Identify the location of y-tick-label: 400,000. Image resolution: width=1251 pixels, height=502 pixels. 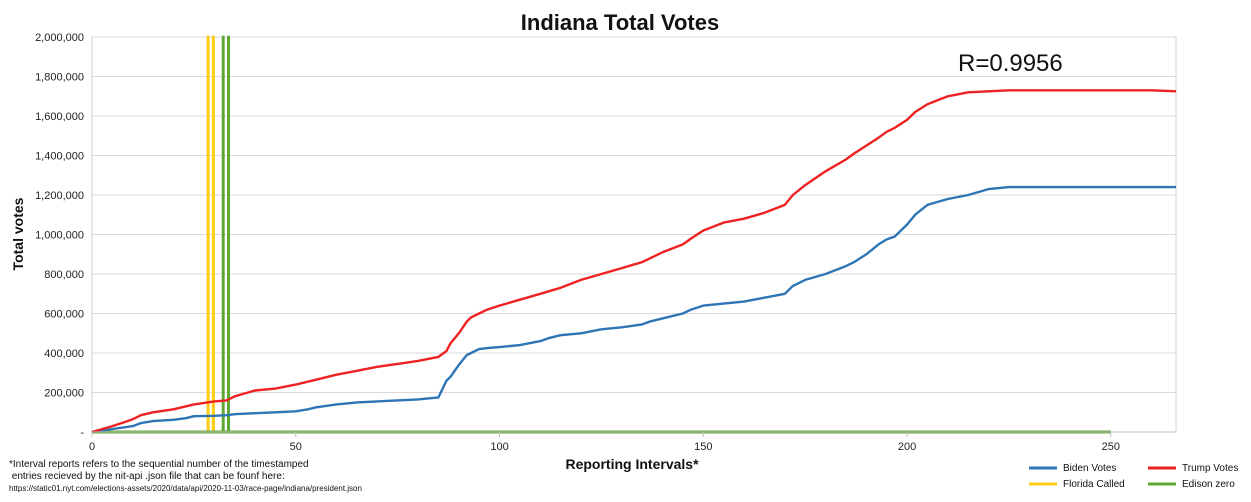
(64, 354).